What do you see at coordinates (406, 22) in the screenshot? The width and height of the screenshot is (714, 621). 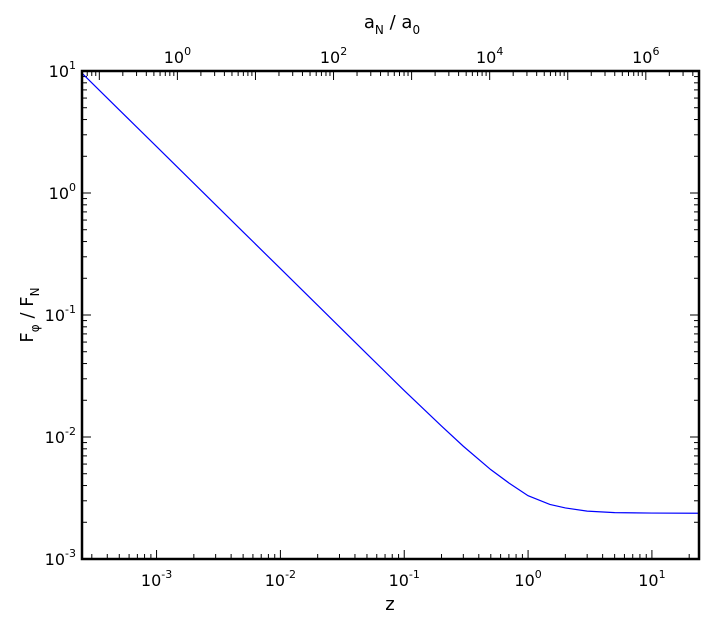 I see `top-axis-label-base2: a` at bounding box center [406, 22].